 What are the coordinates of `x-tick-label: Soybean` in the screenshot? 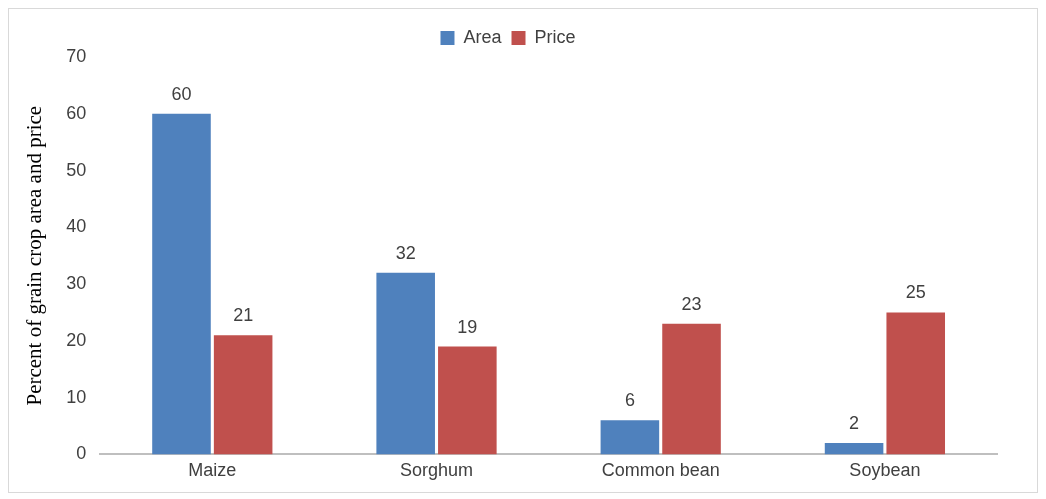 It's located at (885, 470).